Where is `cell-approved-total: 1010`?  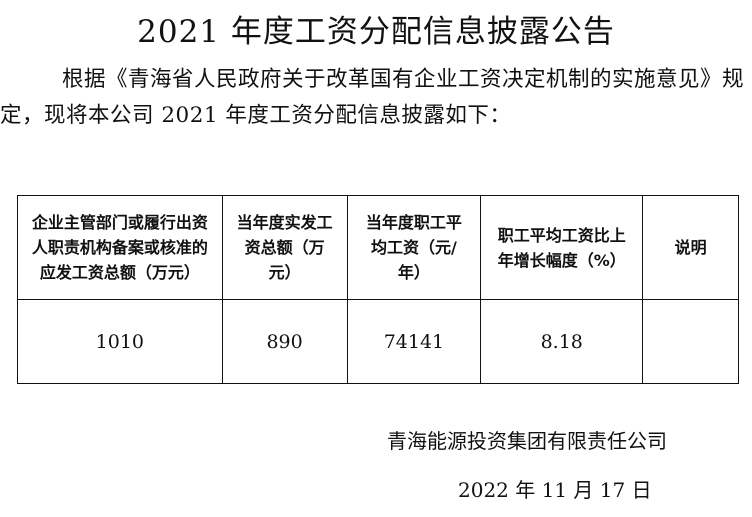 cell-approved-total: 1010 is located at coordinates (120, 341).